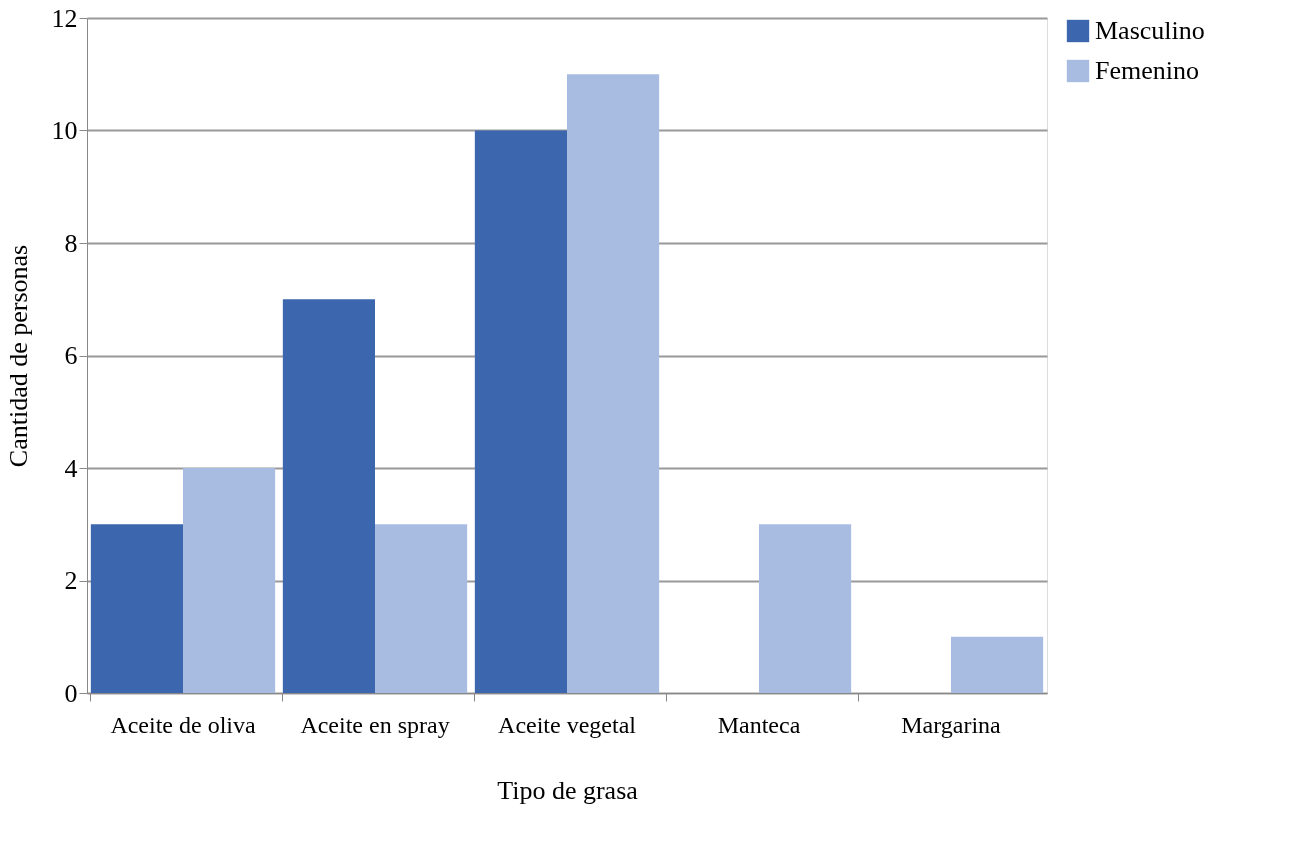 Image resolution: width=1301 pixels, height=846 pixels. What do you see at coordinates (759, 724) in the screenshot?
I see `x-tick-label: Manteca` at bounding box center [759, 724].